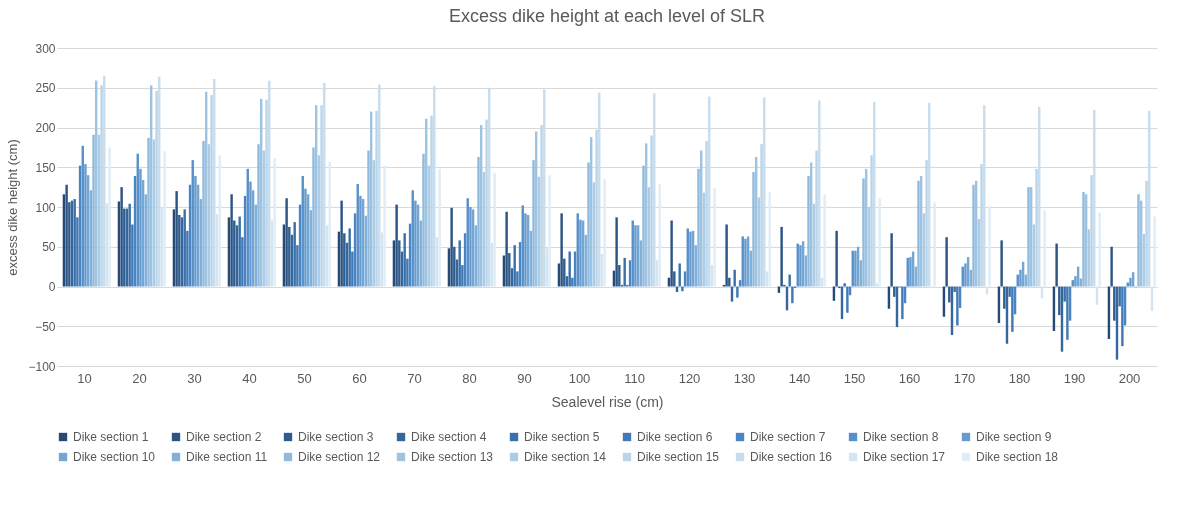 This screenshot has height=507, width=1183. What do you see at coordinates (607, 16) in the screenshot?
I see `chart-title: Excess dike height at each level of SLR` at bounding box center [607, 16].